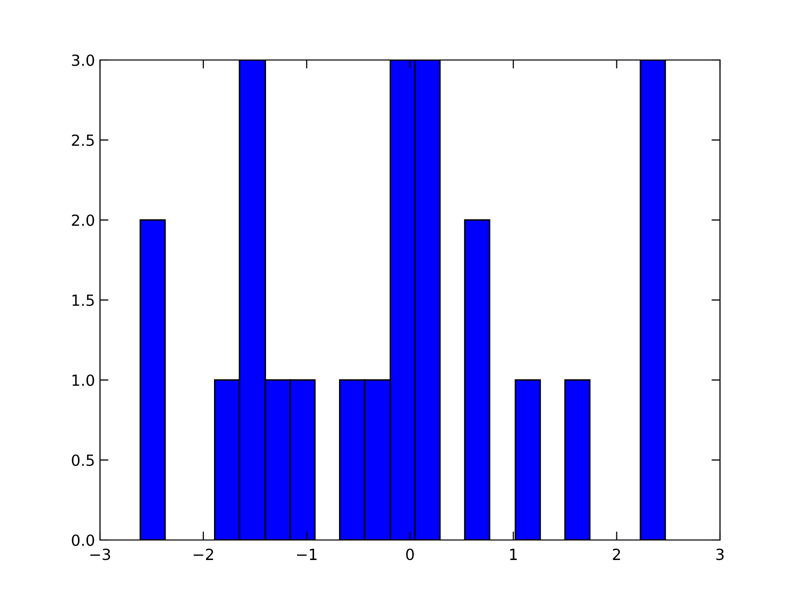 Image resolution: width=800 pixels, height=600 pixels. Describe the element at coordinates (513, 554) in the screenshot. I see `x-tick-label: 1` at that location.